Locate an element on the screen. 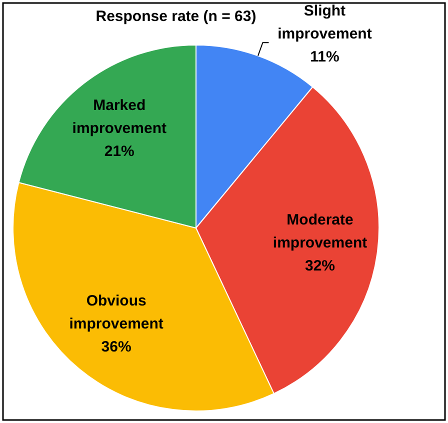 The width and height of the screenshot is (448, 423). slice-label: Marked improvement is located at coordinates (119, 117).